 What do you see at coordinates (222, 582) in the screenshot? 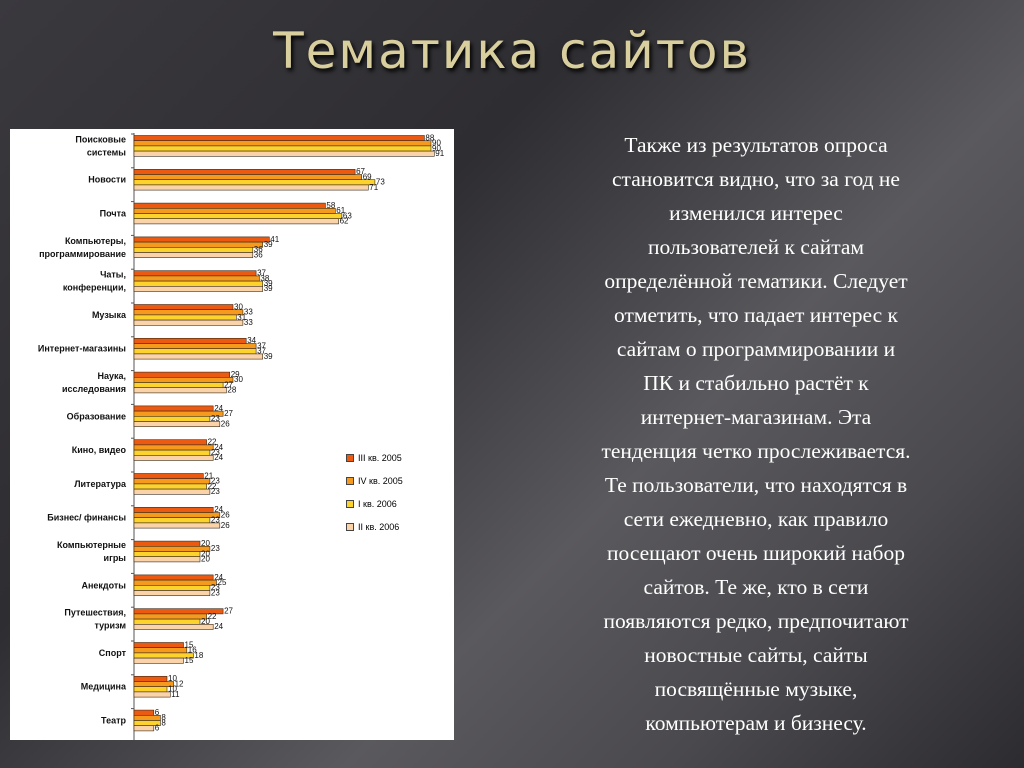
I see `data-label: 25` at bounding box center [222, 582].